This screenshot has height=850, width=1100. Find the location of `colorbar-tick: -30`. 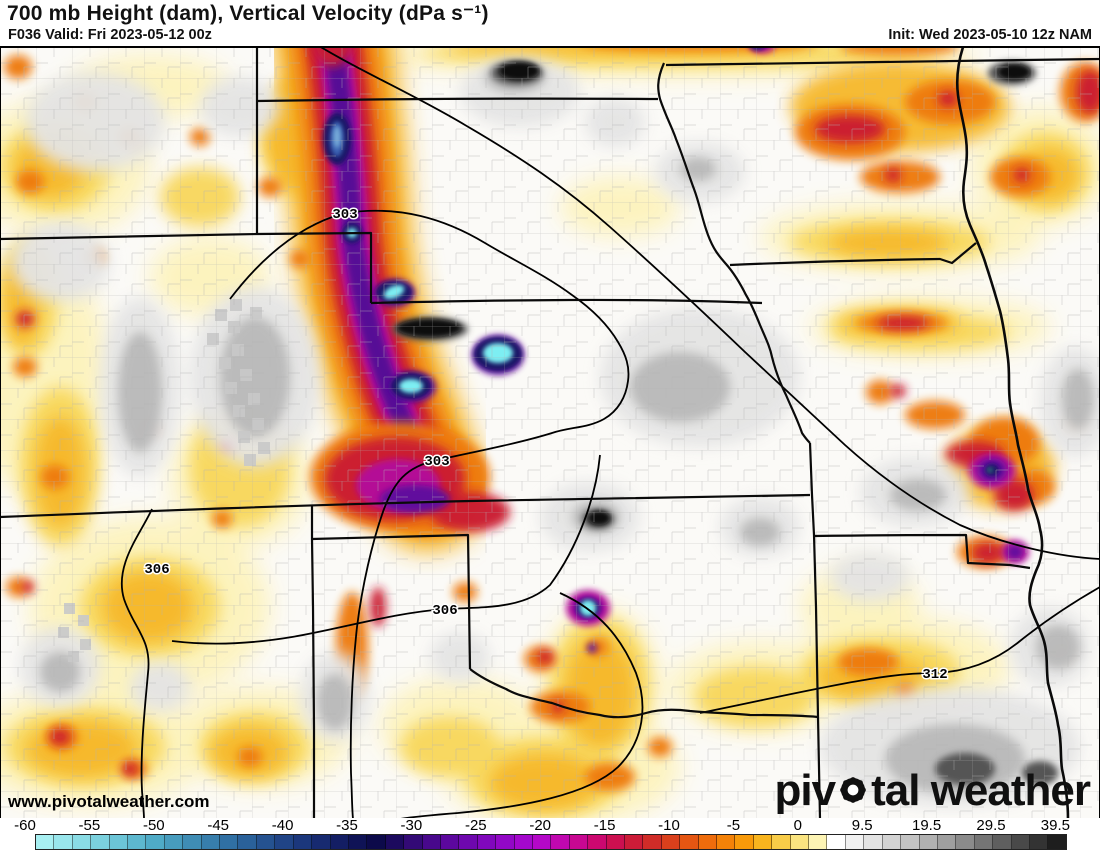

colorbar-tick: -30 is located at coordinates (411, 825).